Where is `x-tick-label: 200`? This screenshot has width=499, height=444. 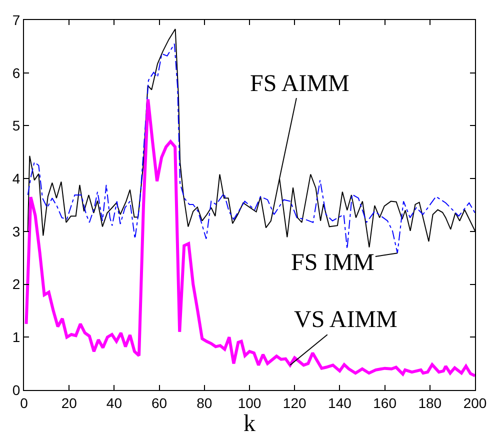
x-tick-label: 200 is located at coordinates (475, 402).